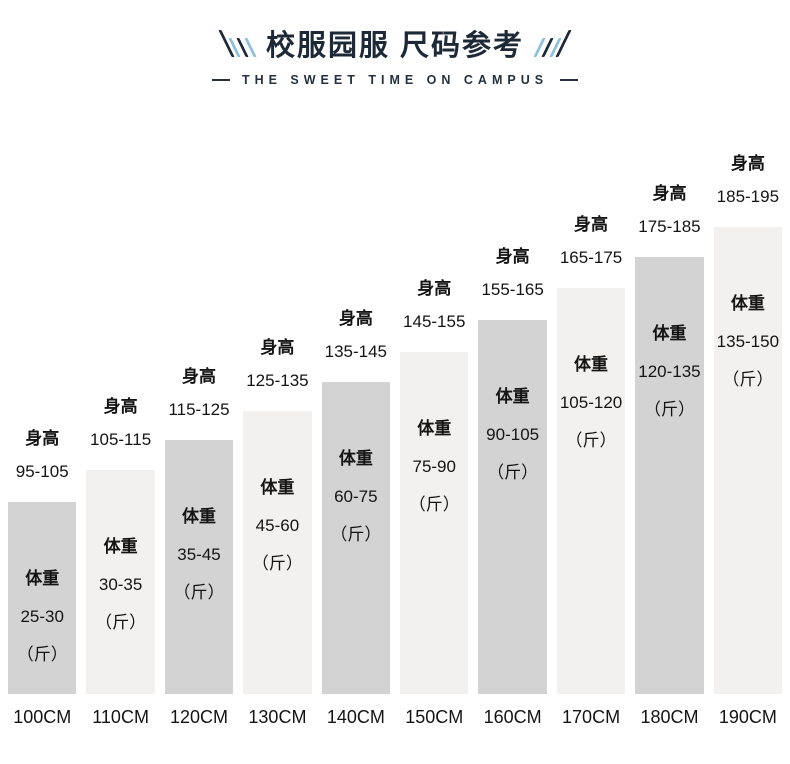 Image resolution: width=790 pixels, height=764 pixels. I want to click on subtitle-row: THE SWEET TIME ON CAMPUS, so click(395, 80).